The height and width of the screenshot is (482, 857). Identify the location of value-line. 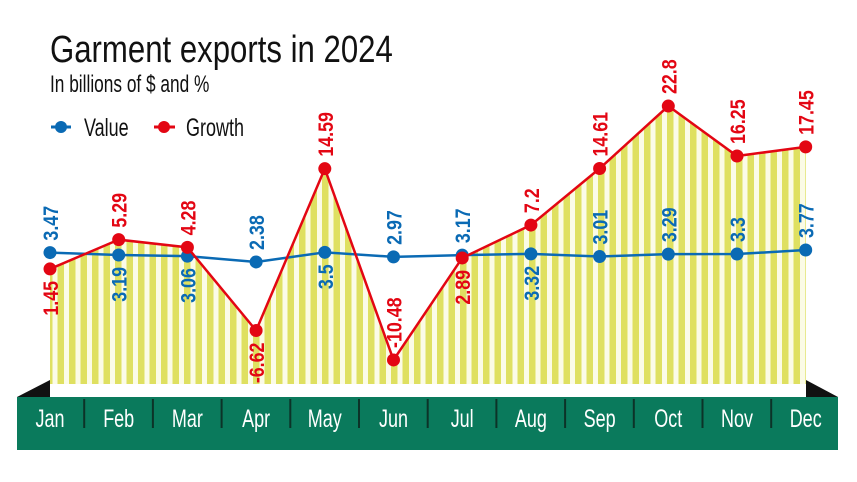
(427, 256).